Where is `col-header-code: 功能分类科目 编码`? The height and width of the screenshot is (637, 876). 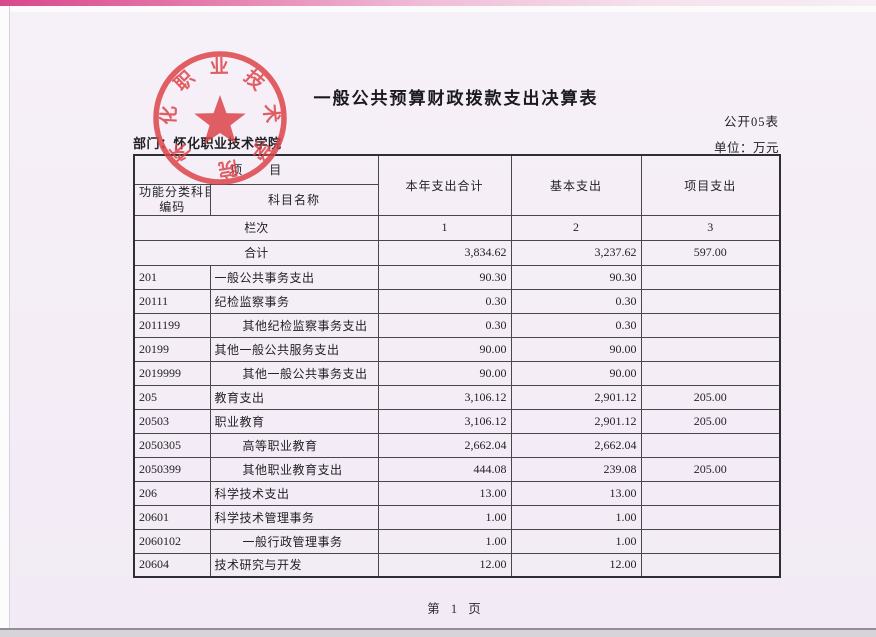 col-header-code: 功能分类科目 编码 is located at coordinates (172, 199).